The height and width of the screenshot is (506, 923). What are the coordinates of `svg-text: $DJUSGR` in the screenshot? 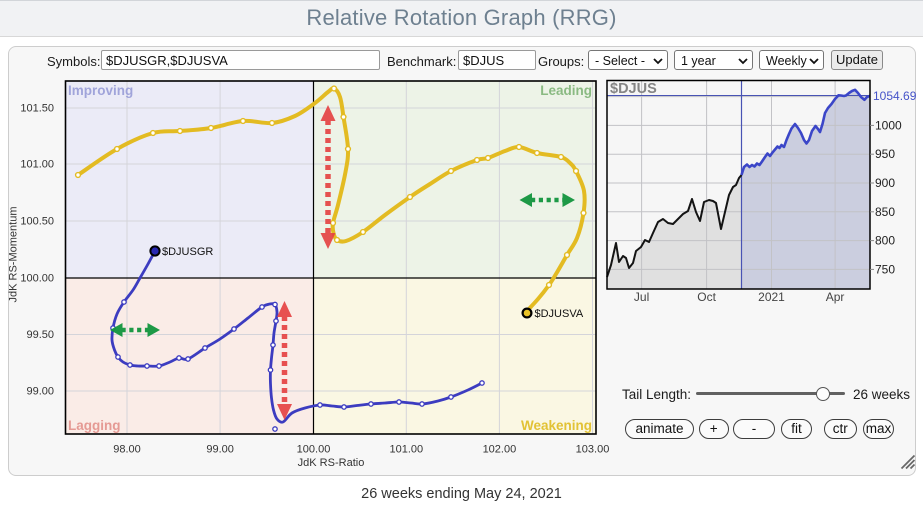 It's located at (187, 252).